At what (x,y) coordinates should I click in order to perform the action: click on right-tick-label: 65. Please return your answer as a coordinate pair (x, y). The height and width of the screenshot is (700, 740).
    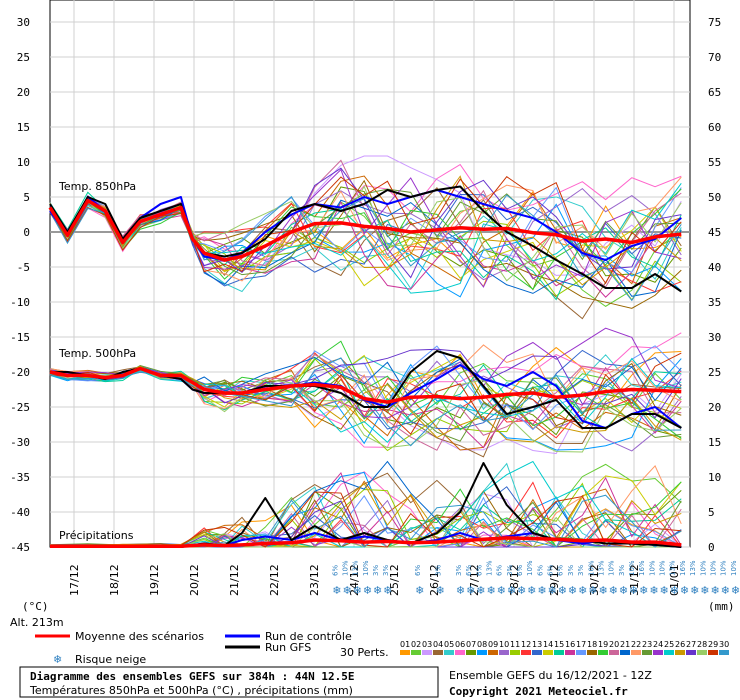
    Looking at the image, I should click on (714, 92).